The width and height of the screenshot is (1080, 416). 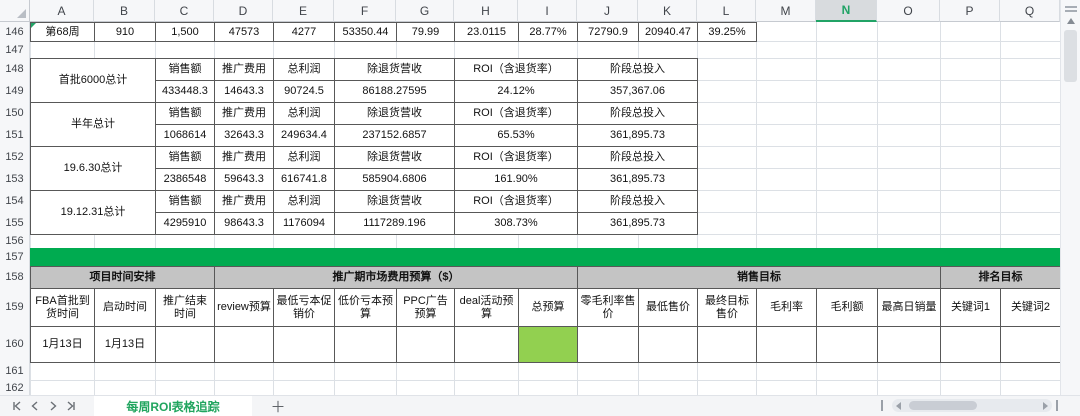 I want to click on column-header-K: K, so click(x=667, y=11).